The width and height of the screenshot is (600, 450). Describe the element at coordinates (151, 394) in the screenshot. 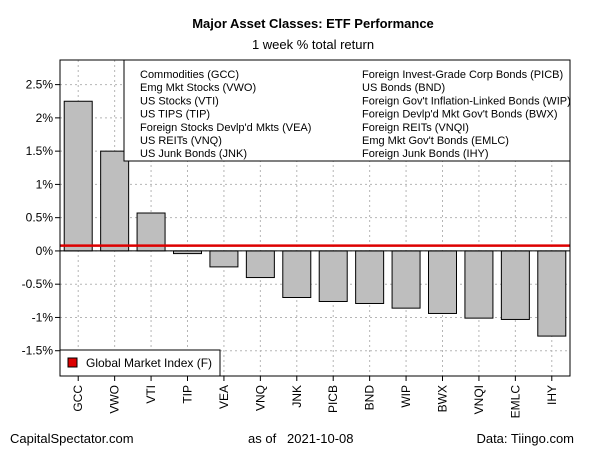

I see `x-tick-label-vti: VTI` at that location.